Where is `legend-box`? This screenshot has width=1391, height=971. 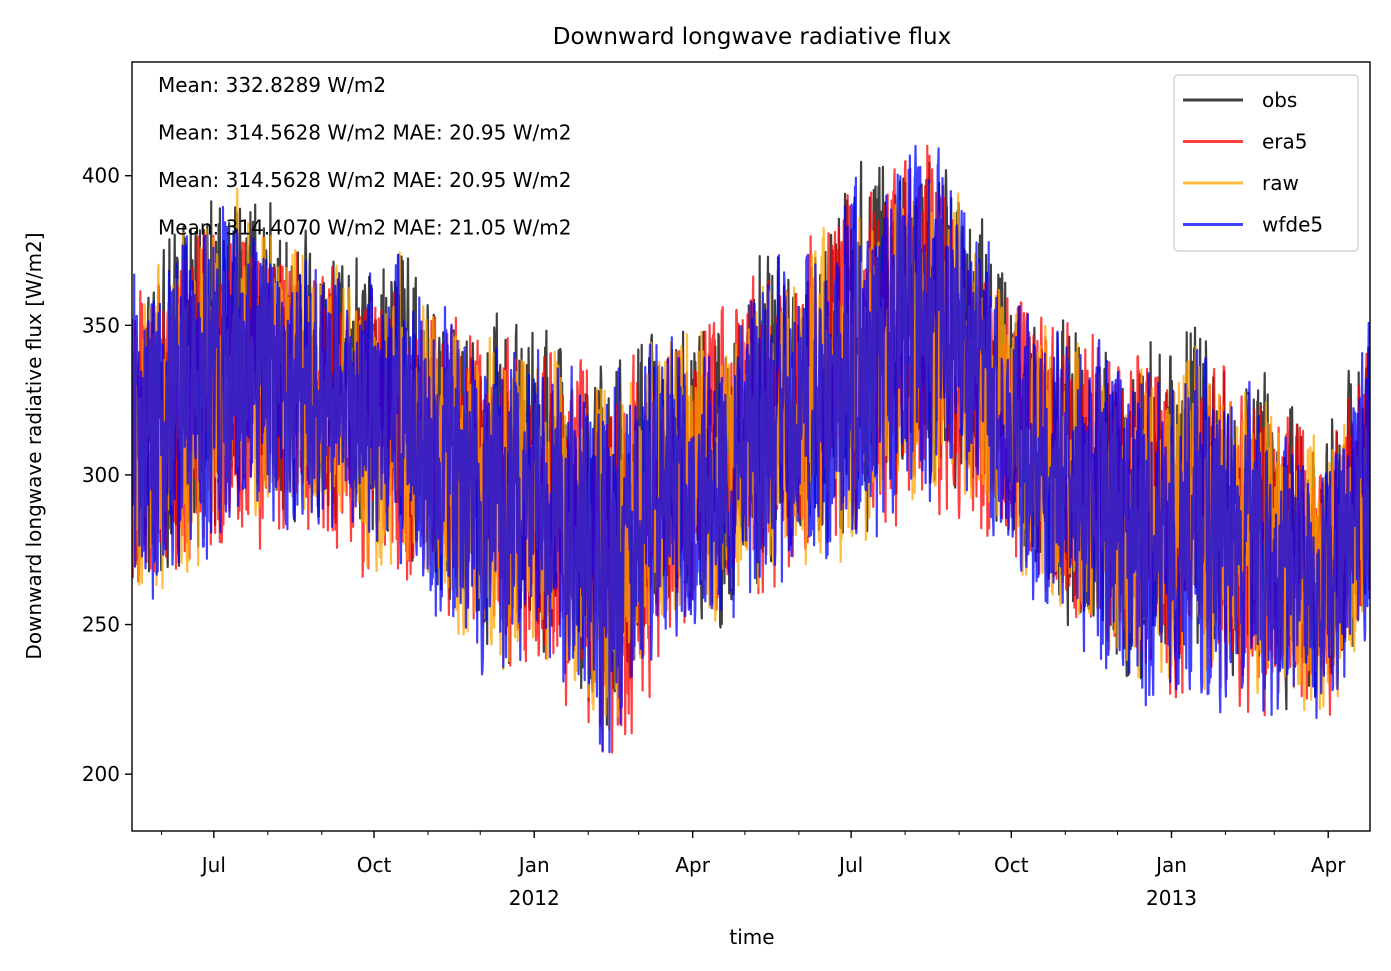 legend-box is located at coordinates (1266, 163).